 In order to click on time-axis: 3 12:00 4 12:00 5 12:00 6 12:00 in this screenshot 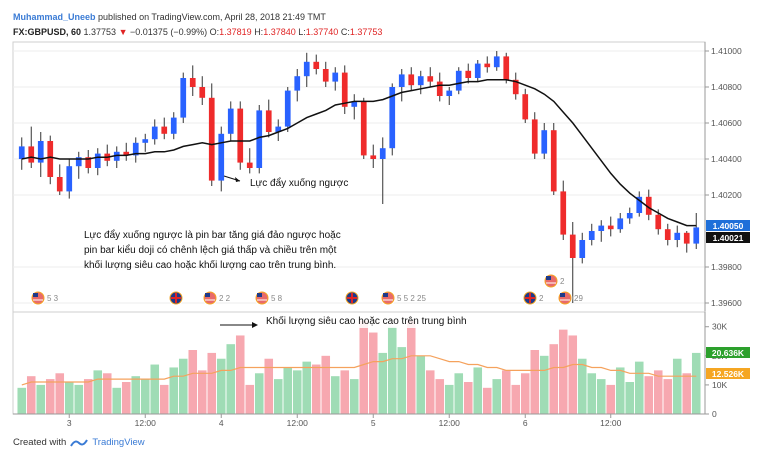, I will do `click(359, 420)`.